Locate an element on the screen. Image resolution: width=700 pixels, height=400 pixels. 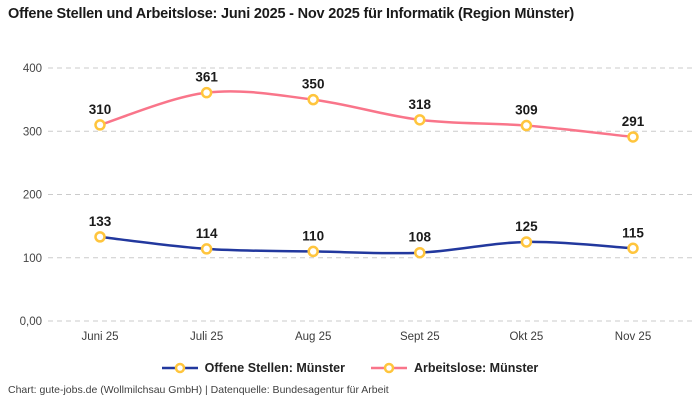
svg-text: 200 is located at coordinates (32, 196).